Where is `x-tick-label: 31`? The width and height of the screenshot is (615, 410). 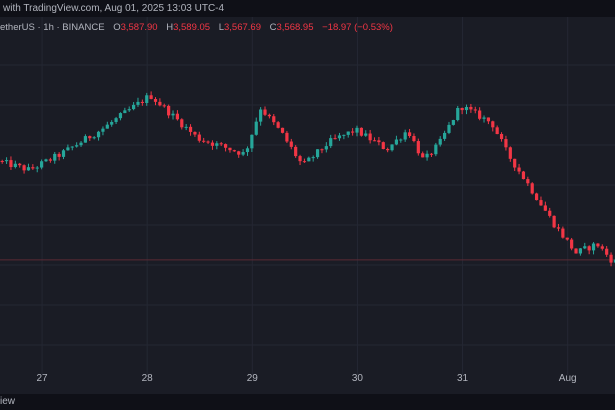 x-tick-label: 31 is located at coordinates (463, 378).